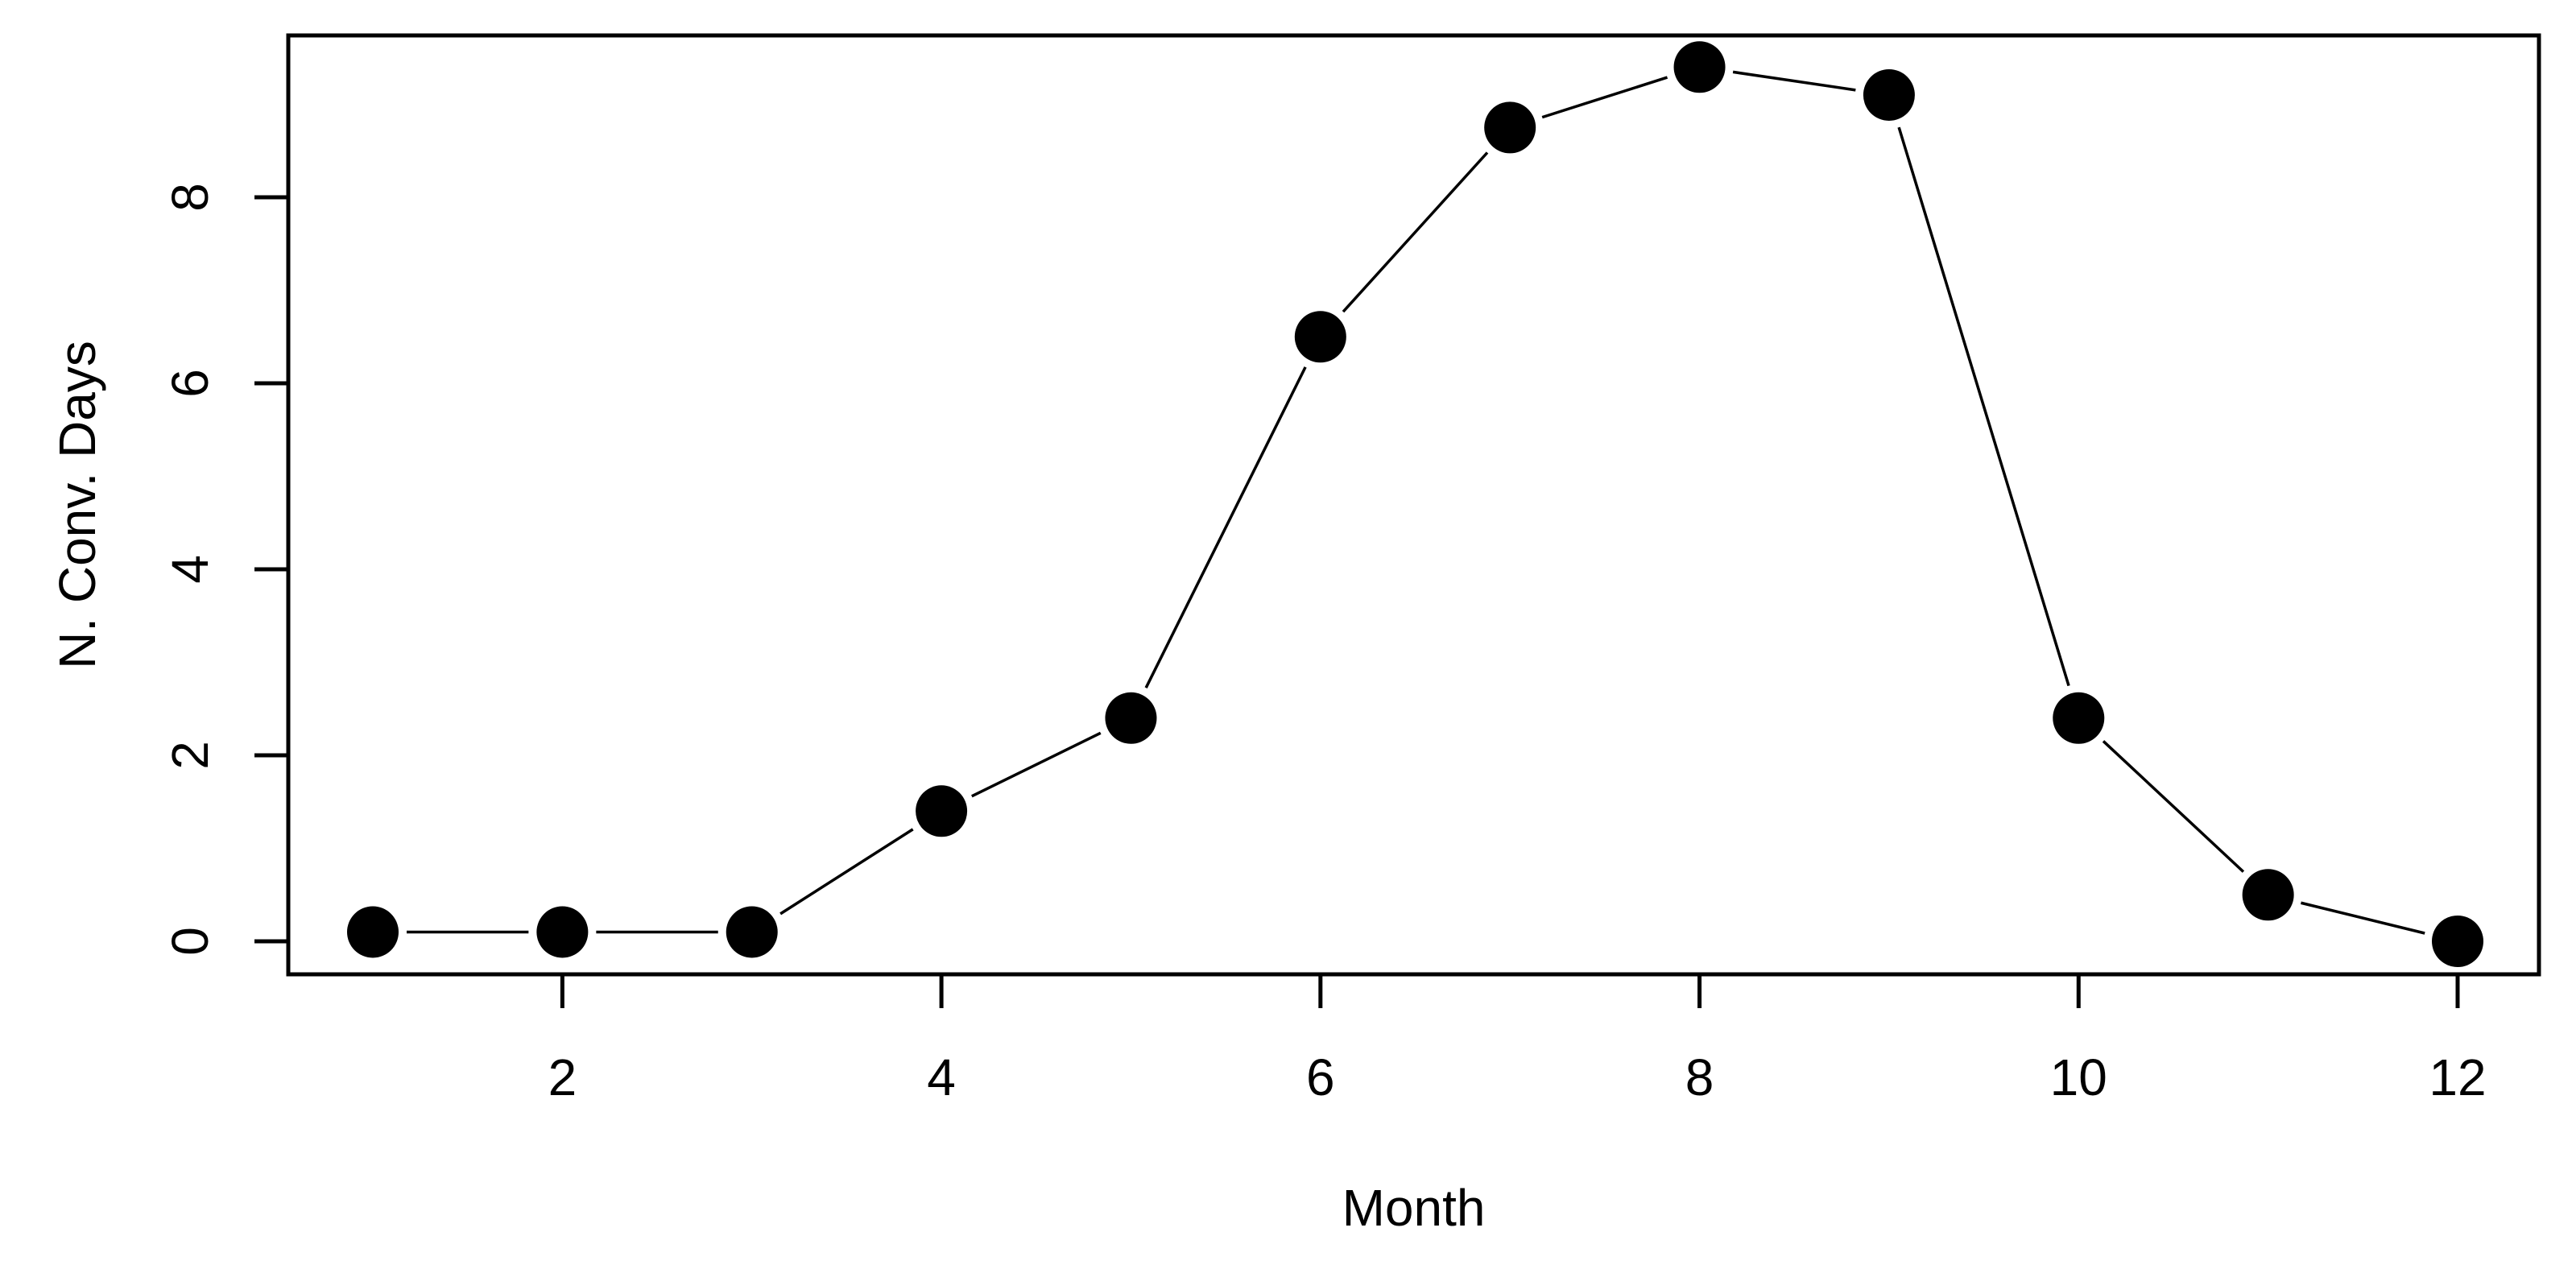 The image size is (2576, 1265). Describe the element at coordinates (190, 941) in the screenshot. I see `y-tick-label: 0` at that location.